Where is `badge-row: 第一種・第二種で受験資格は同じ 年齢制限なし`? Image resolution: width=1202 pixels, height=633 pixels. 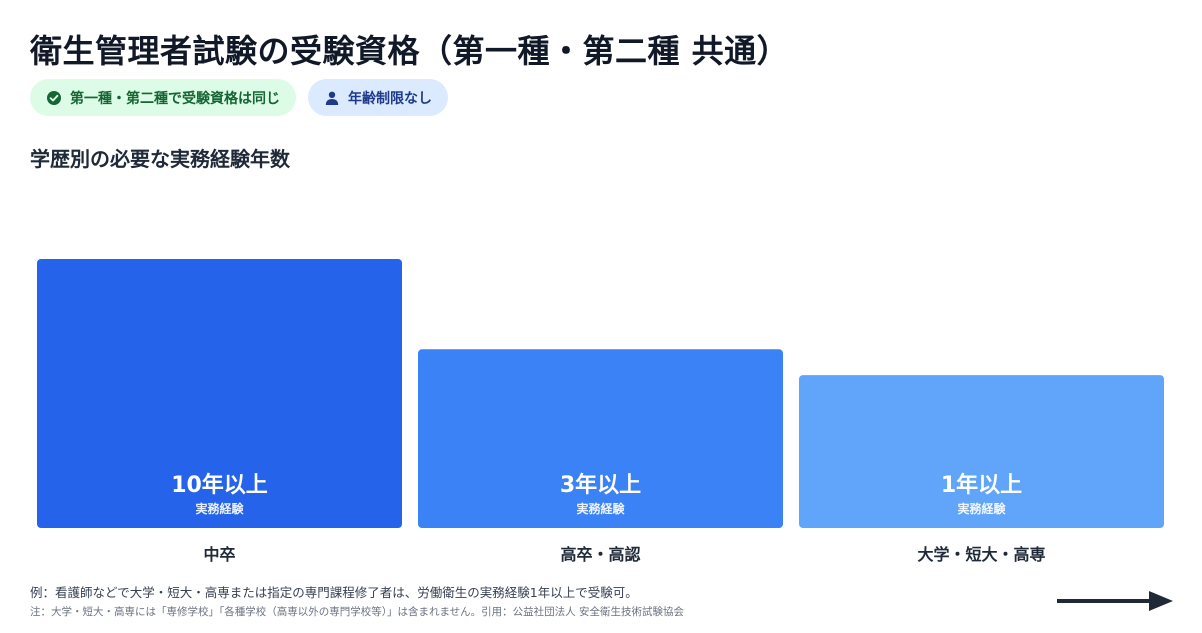
badge-row: 第一種・第二種で受験資格は同じ 年齢制限なし is located at coordinates (239, 97).